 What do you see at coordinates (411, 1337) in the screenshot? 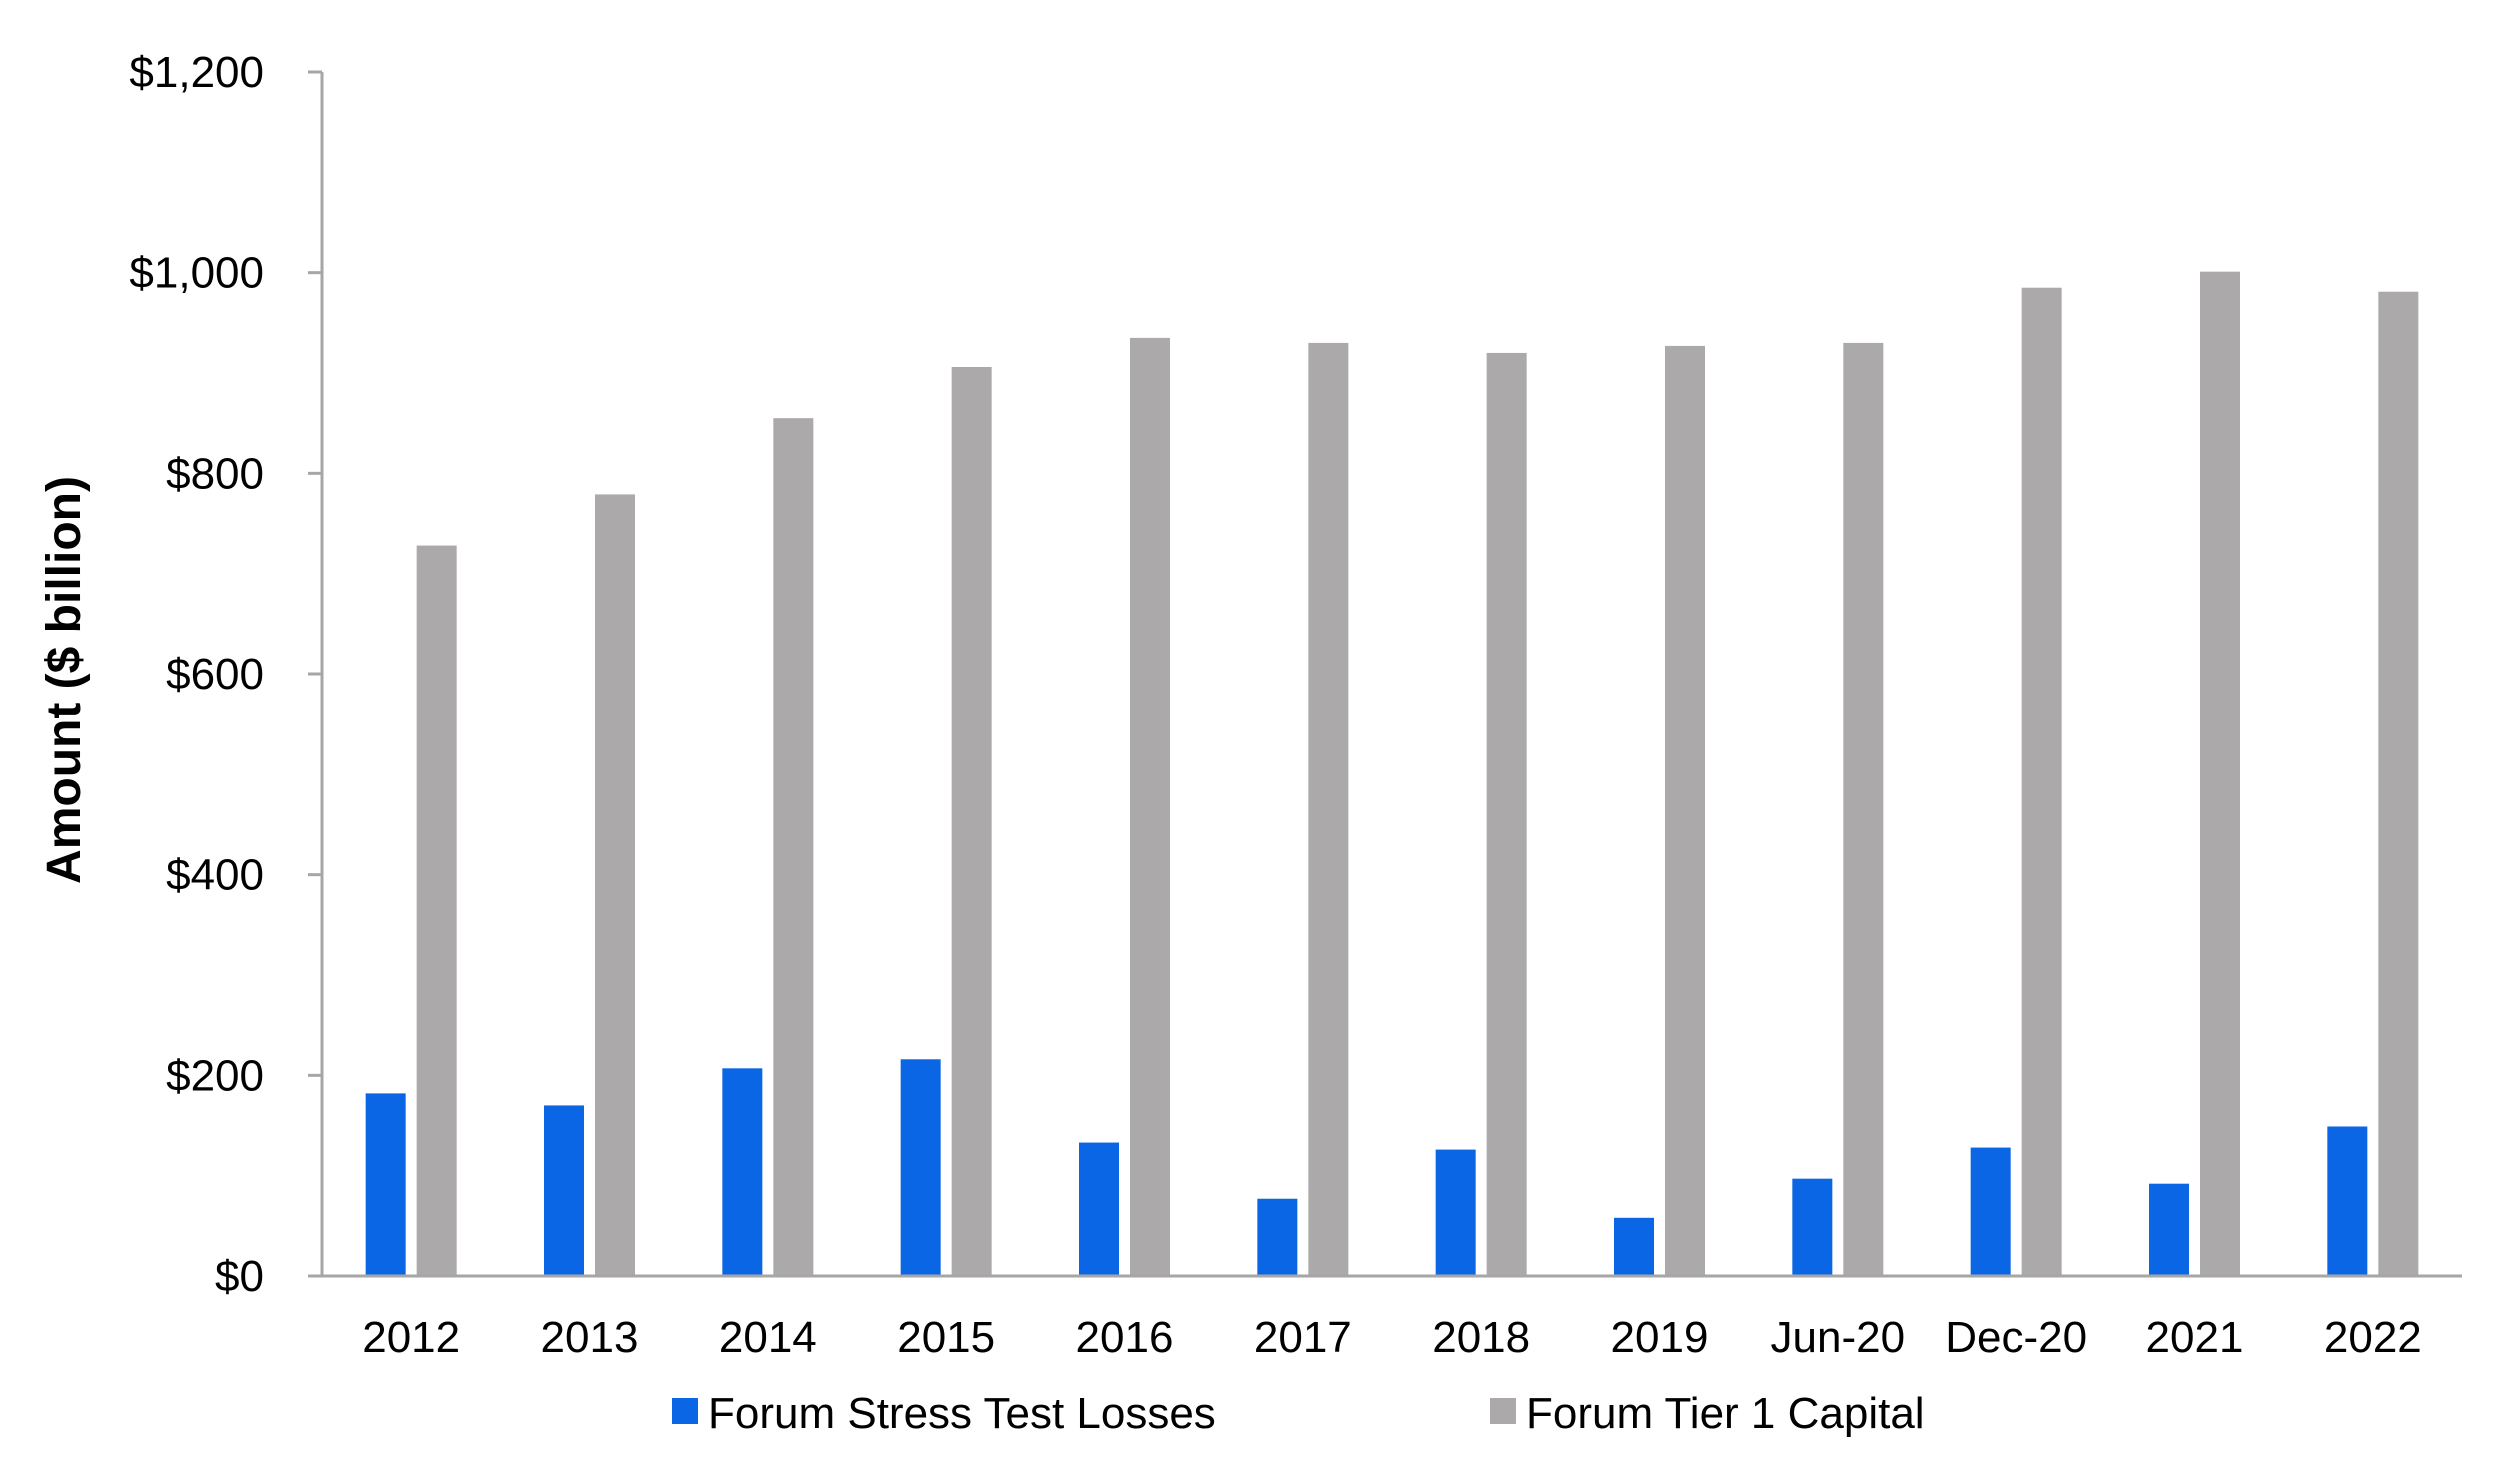
I see `x-tick-label: 2012` at bounding box center [411, 1337].